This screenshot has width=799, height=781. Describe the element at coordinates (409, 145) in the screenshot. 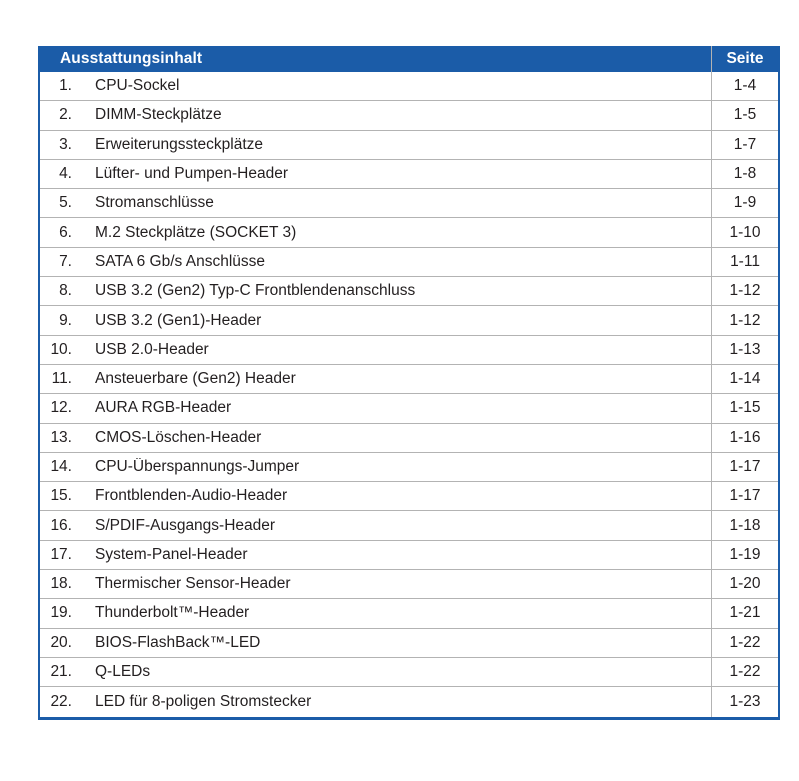

I see `table-row: 3. Erweiterungssteckplätze 1-7` at that location.